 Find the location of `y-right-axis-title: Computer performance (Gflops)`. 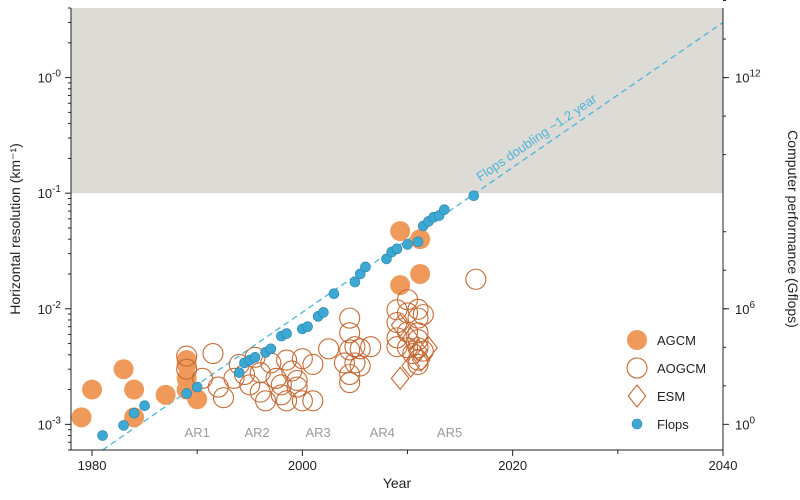

y-right-axis-title: Computer performance (Gflops) is located at coordinates (792, 229).